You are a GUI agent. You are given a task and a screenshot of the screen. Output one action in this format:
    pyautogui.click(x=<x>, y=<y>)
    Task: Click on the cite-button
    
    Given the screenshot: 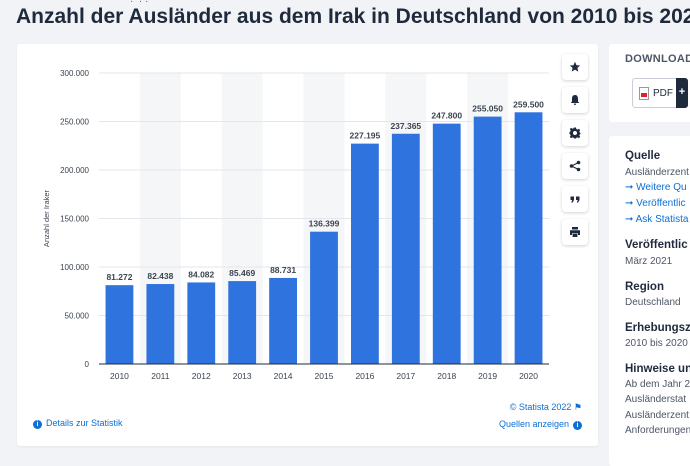 What is the action you would take?
    pyautogui.click(x=575, y=199)
    